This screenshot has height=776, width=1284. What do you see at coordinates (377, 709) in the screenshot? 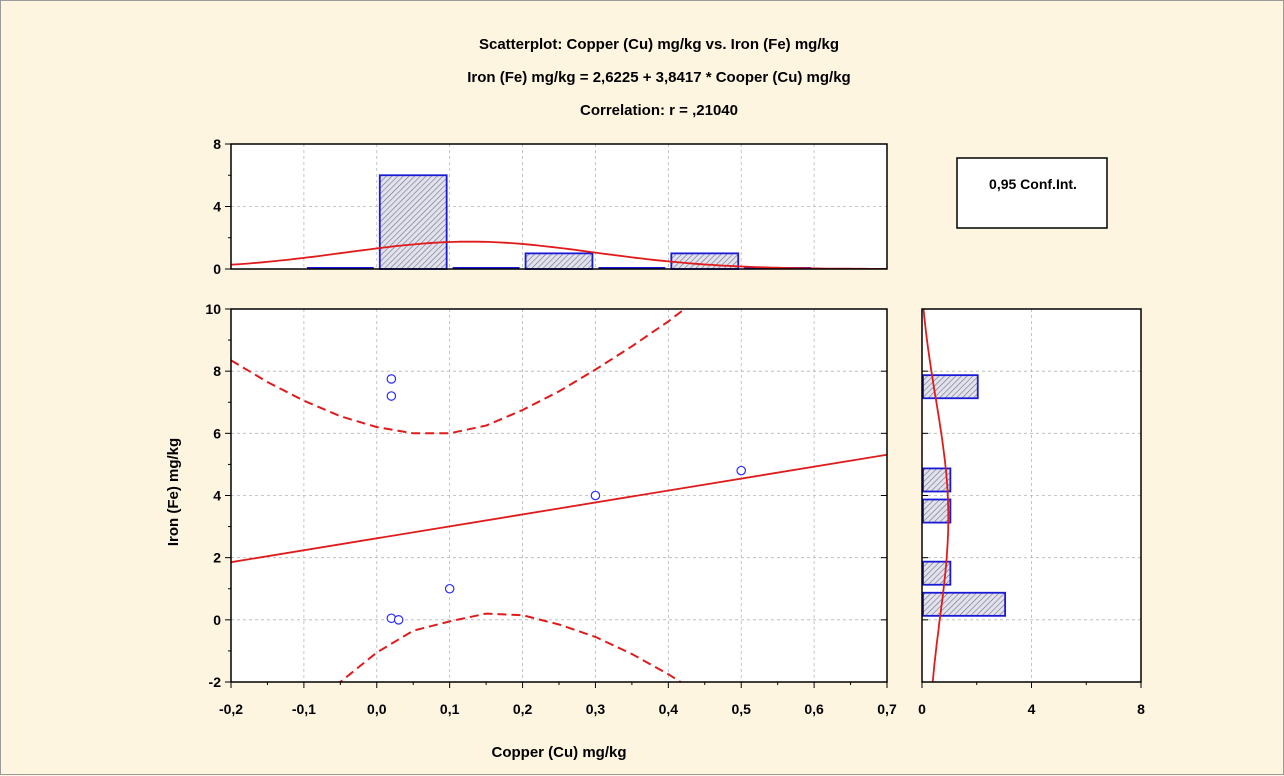
I see `main-x-tick-label: 0,0` at bounding box center [377, 709].